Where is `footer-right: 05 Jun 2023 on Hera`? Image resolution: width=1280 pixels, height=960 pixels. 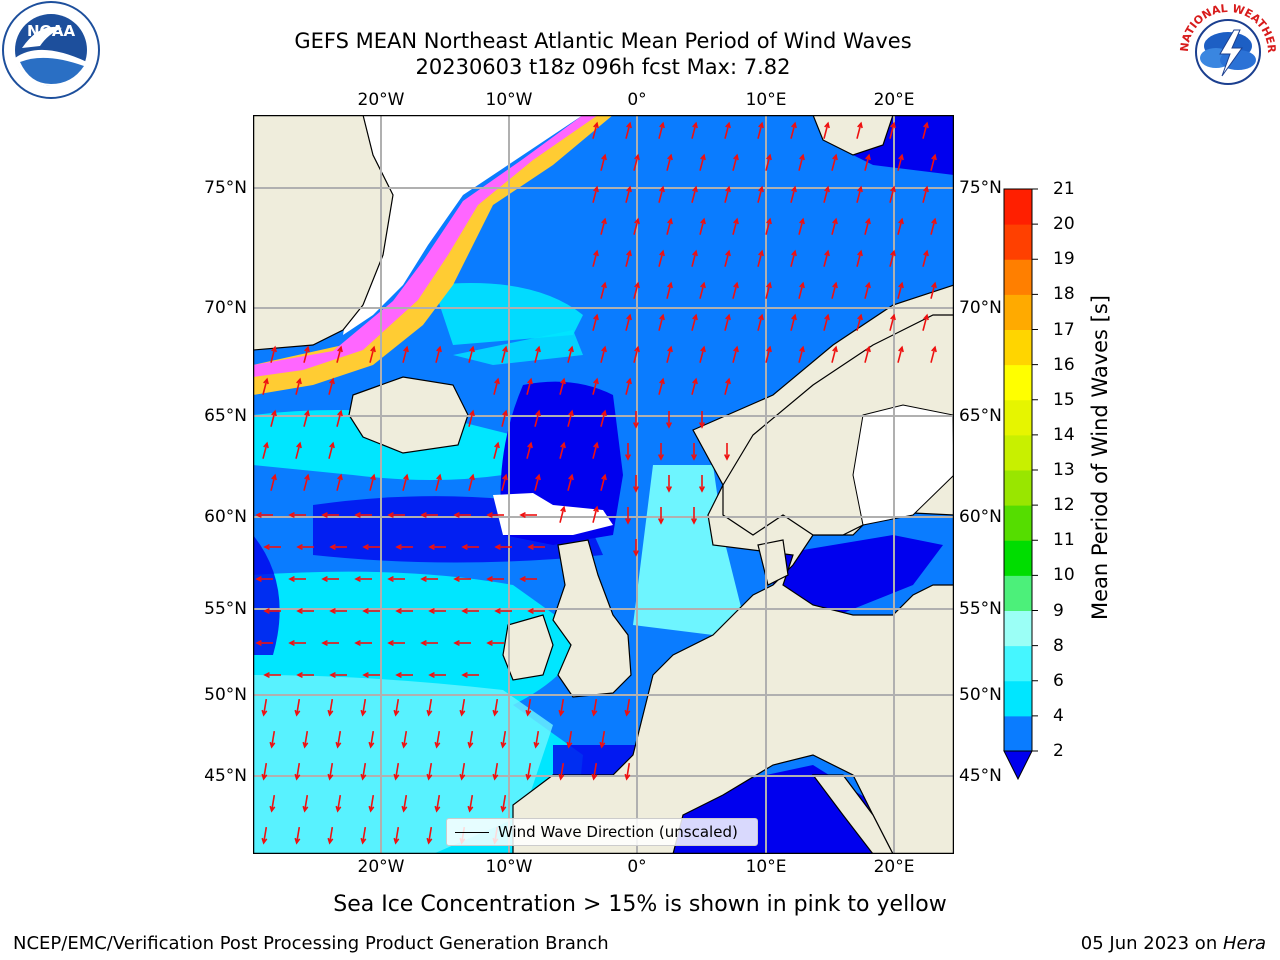 footer-right: 05 Jun 2023 on Hera is located at coordinates (1173, 944).